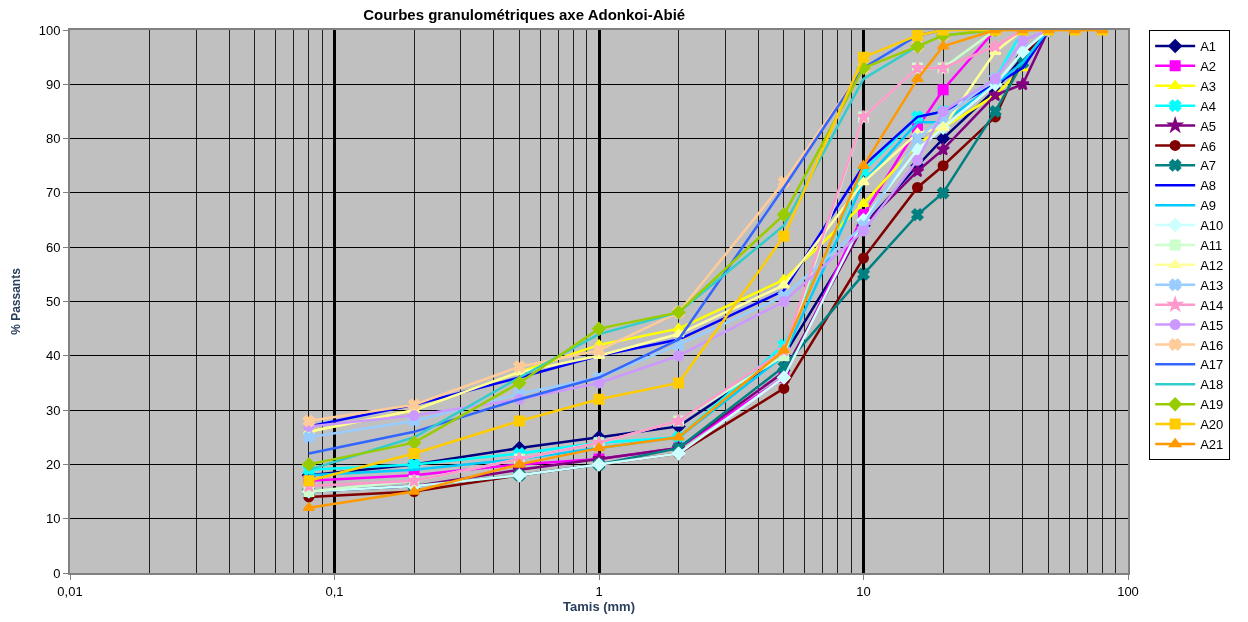 The image size is (1248, 622). What do you see at coordinates (1208, 86) in the screenshot?
I see `legend-label: A3` at bounding box center [1208, 86].